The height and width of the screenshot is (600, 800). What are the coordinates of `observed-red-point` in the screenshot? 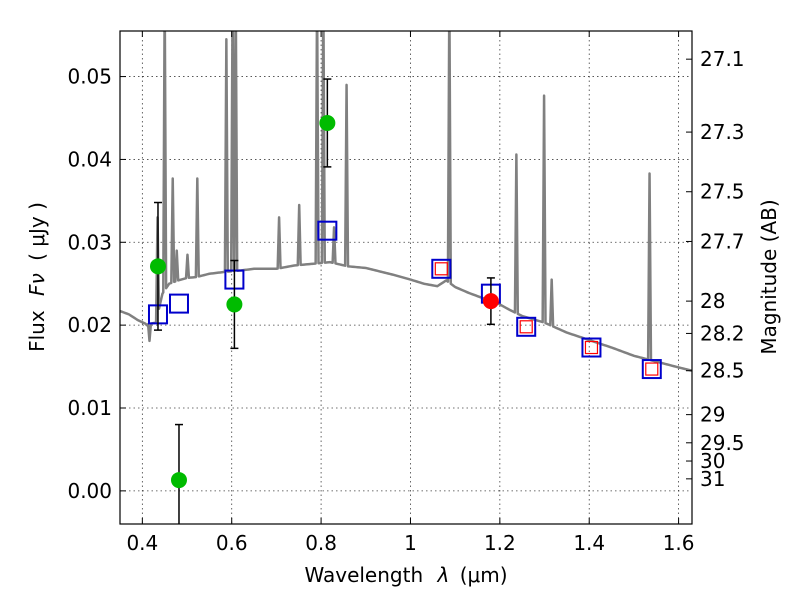 It's located at (490, 301).